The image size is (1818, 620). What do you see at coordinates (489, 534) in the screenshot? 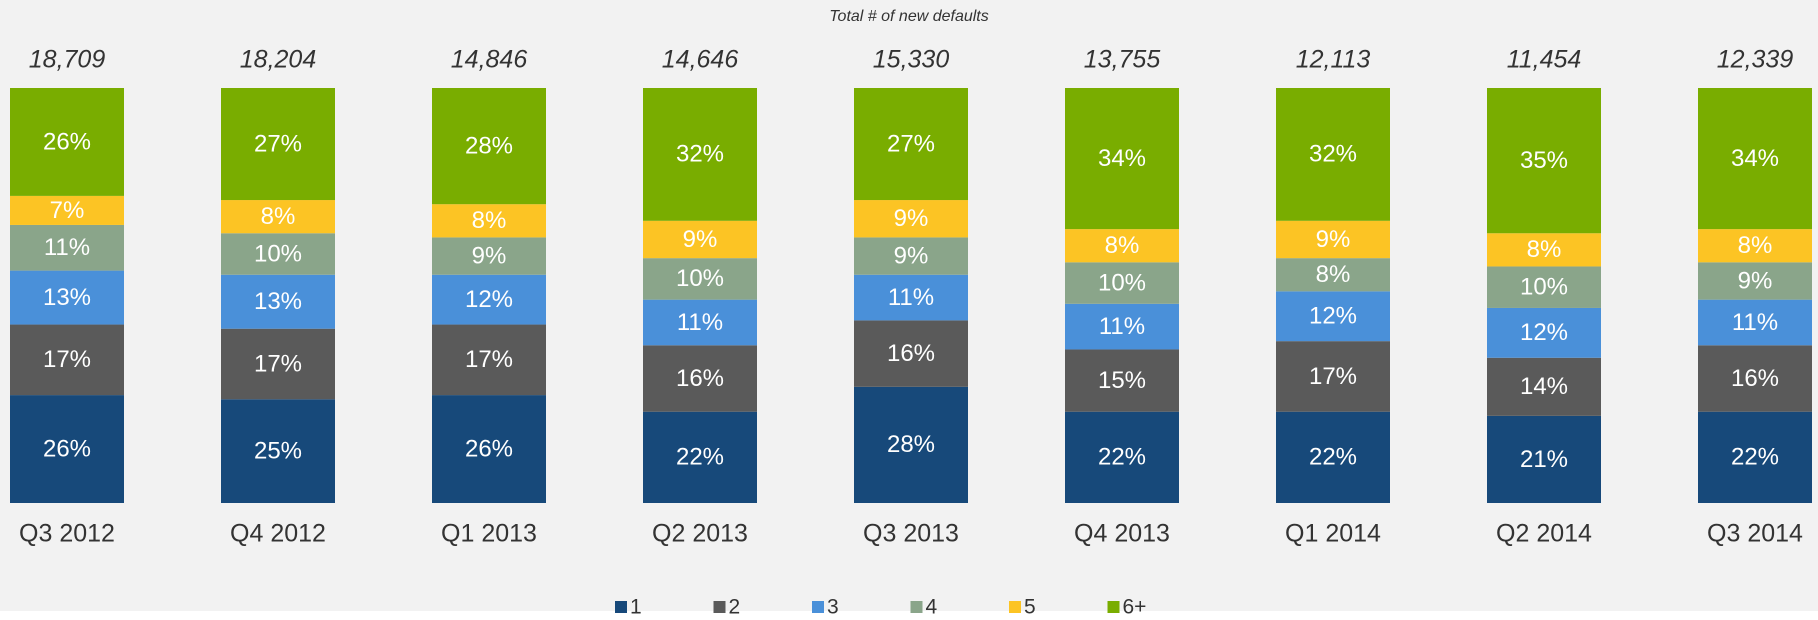
I see `x-tick-label: Q1 2013` at bounding box center [489, 534].